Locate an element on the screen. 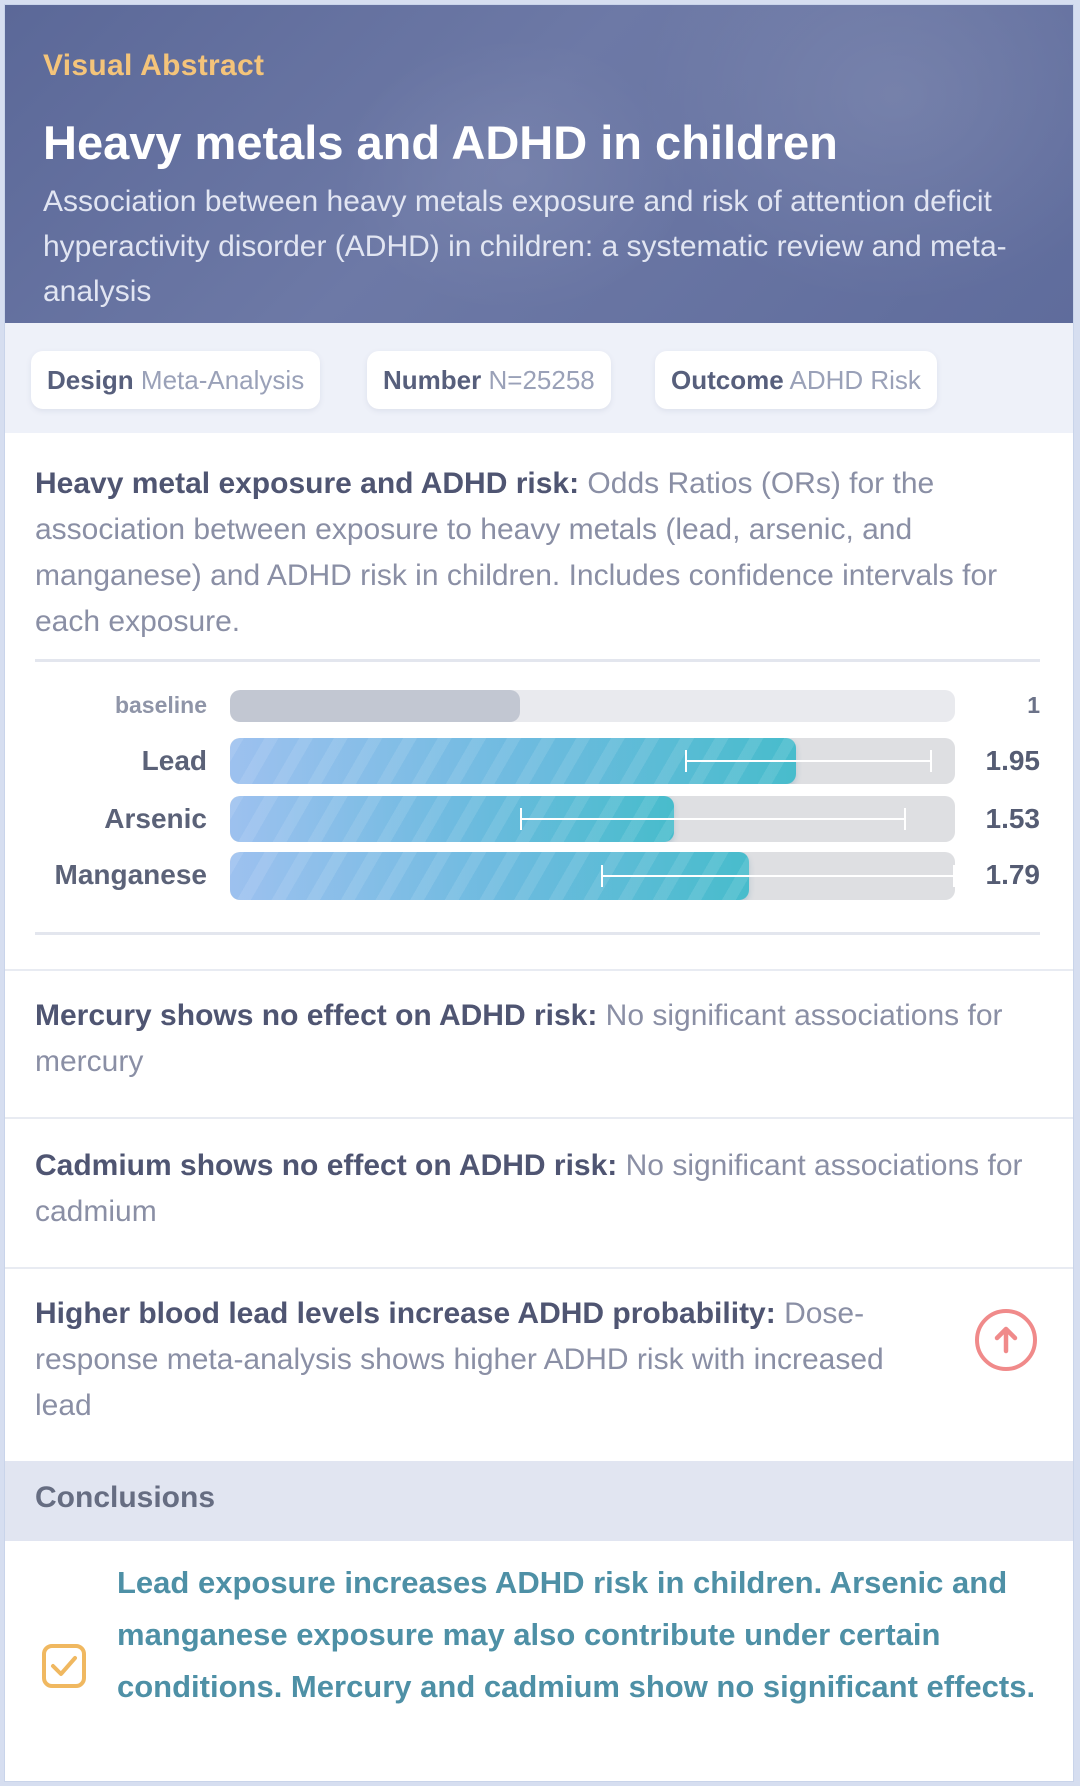 The image size is (1080, 1786). chart-row-manganese: Manganese 1.79 is located at coordinates (537, 876).